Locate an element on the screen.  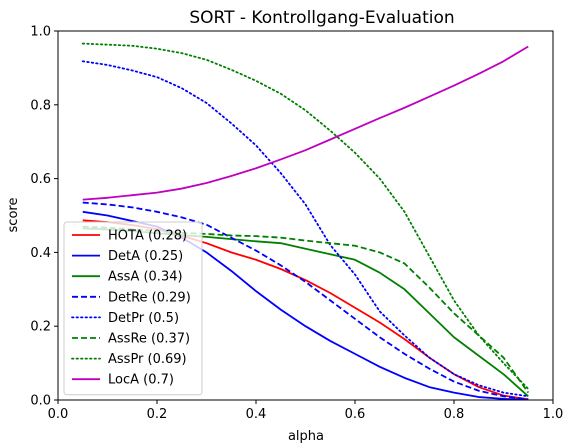
x-tick-label: 0.4 is located at coordinates (256, 414).